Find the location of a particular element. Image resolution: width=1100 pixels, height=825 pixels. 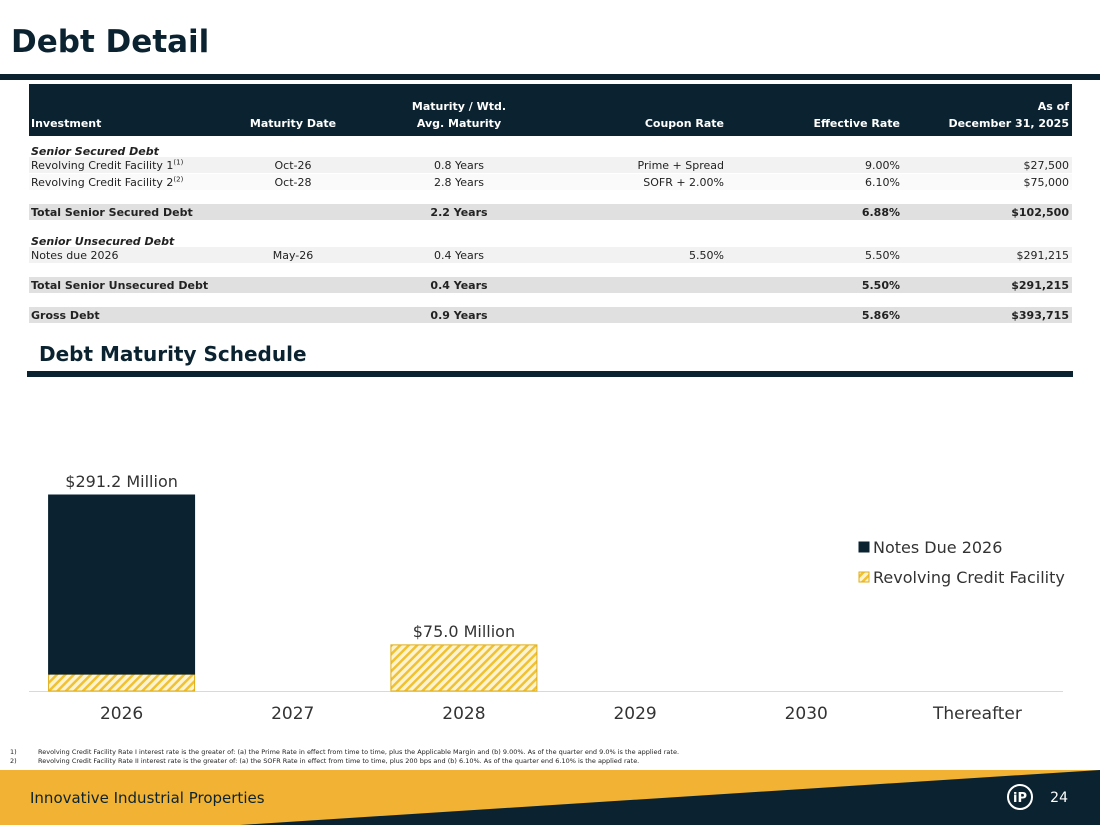

table-cell: Oct-28 is located at coordinates (293, 182).